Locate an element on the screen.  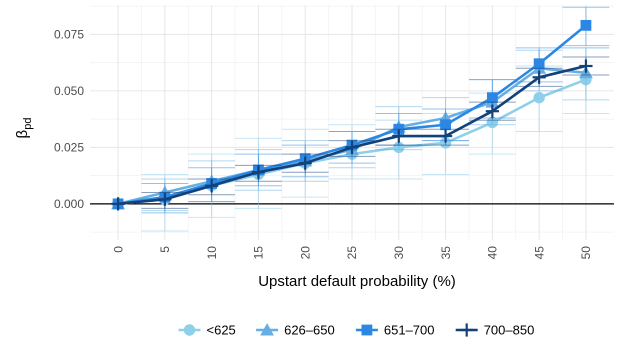
legend-label: 700–850 is located at coordinates (509, 330).